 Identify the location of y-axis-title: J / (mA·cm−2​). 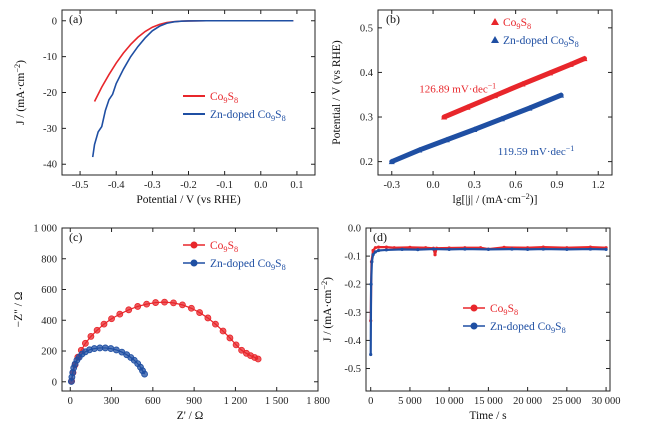
(20, 92).